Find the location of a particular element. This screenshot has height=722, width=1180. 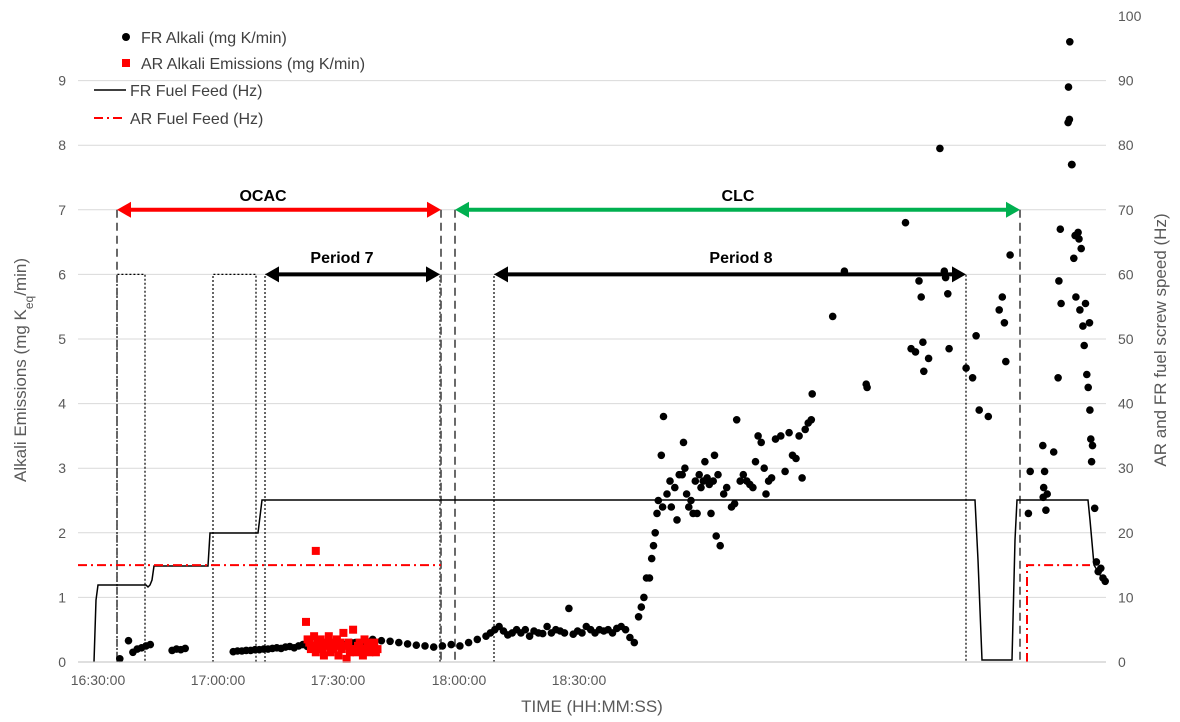

y-axis-left-title-subscript: eq is located at coordinates (29, 302).